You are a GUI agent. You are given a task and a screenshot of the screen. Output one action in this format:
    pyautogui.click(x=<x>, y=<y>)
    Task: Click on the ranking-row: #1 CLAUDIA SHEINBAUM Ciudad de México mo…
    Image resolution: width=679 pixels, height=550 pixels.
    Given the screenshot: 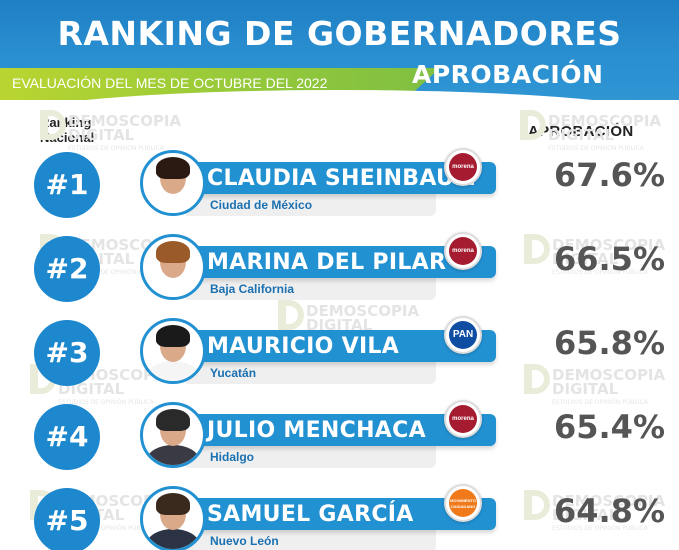 What is the action you would take?
    pyautogui.click(x=339, y=189)
    